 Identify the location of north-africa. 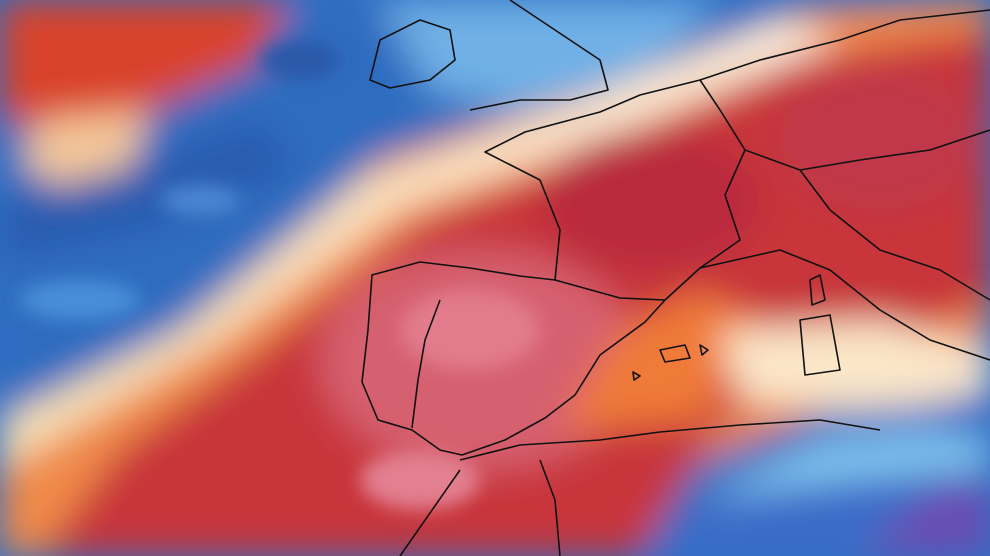
(640, 487).